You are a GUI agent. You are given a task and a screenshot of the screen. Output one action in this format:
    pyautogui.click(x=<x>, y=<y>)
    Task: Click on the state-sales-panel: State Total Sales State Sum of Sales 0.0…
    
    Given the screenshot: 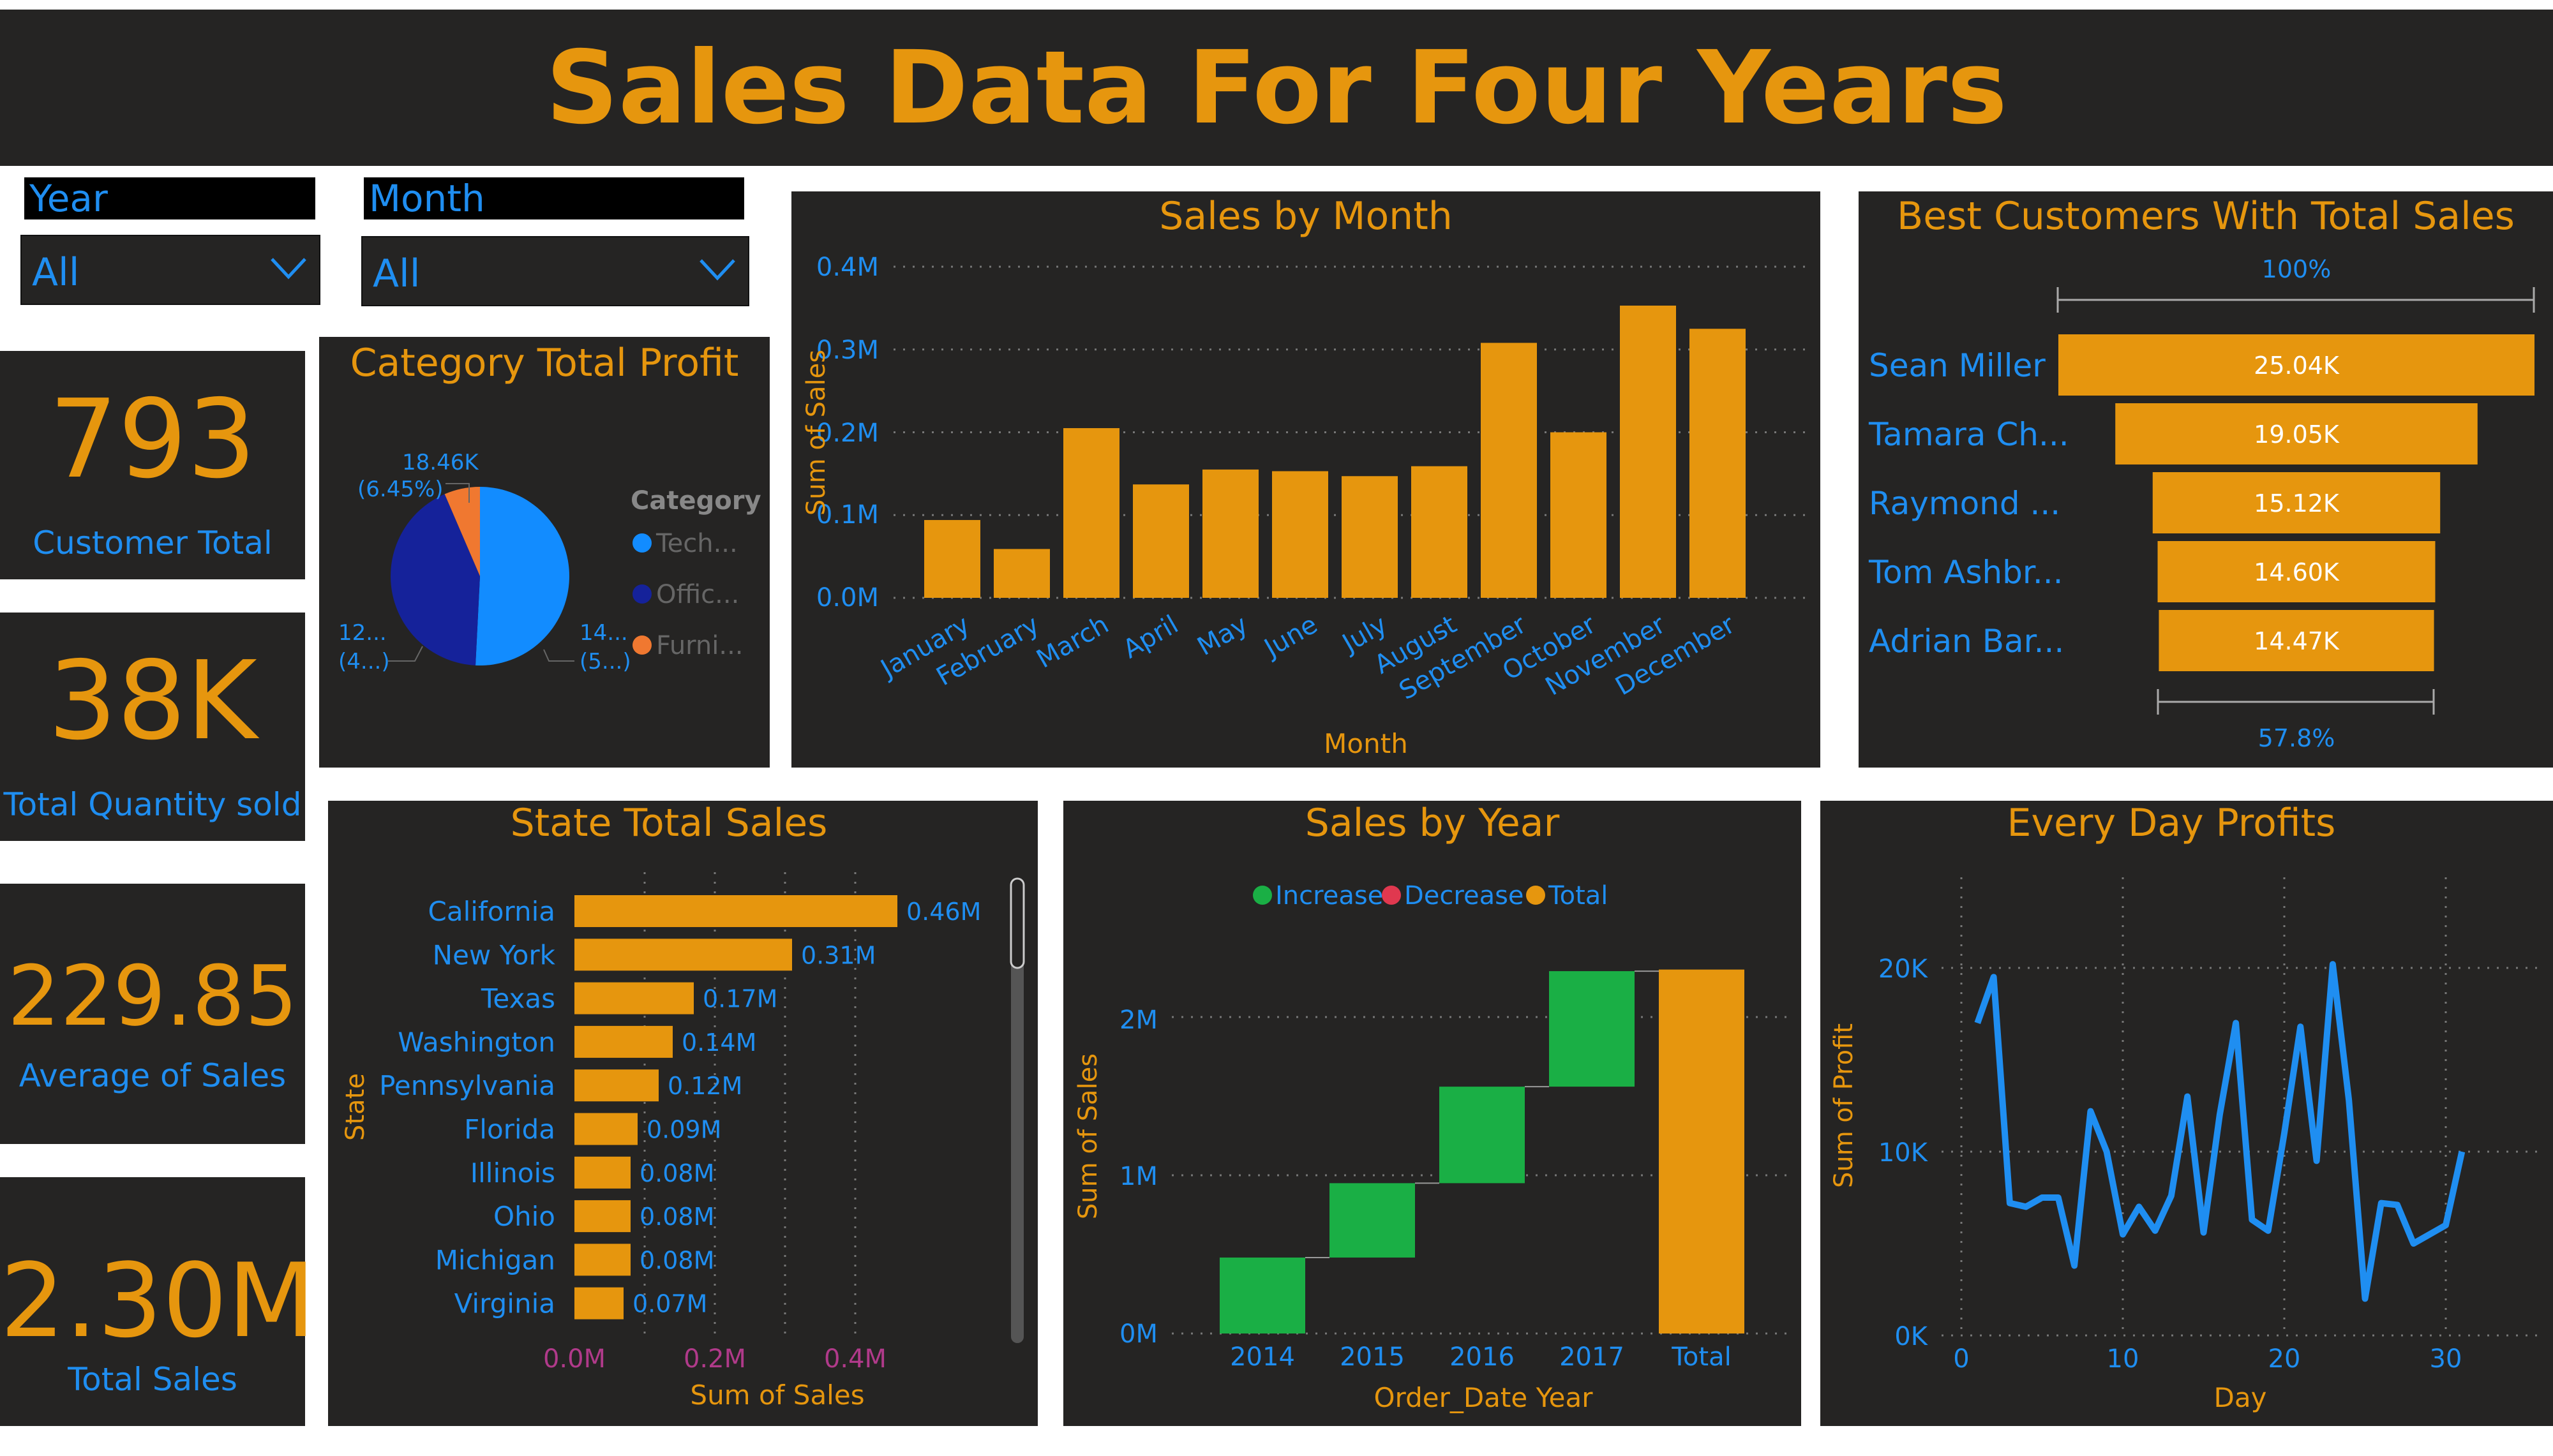 What is the action you would take?
    pyautogui.click(x=683, y=1113)
    